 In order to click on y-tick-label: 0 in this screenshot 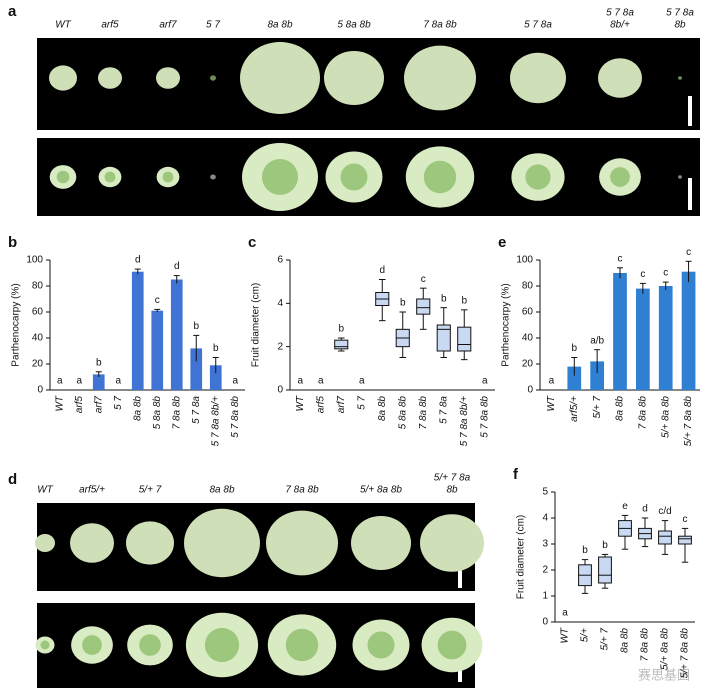, I will do `click(530, 390)`.